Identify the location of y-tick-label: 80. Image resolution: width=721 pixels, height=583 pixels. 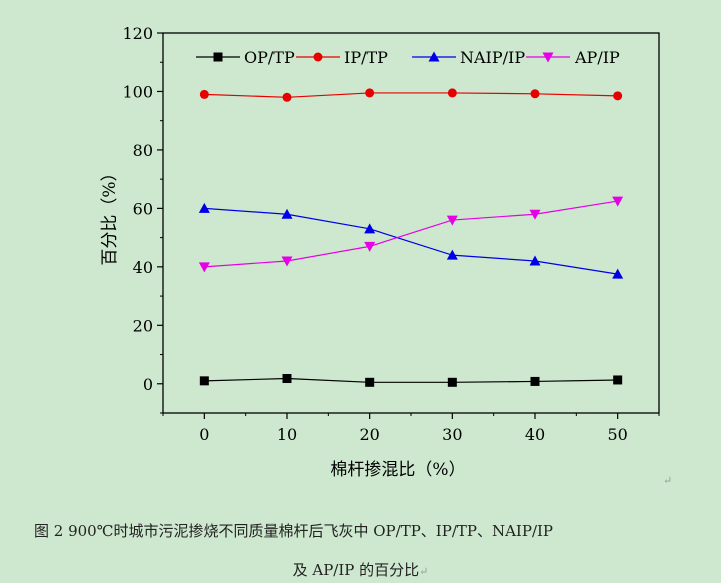
(143, 150).